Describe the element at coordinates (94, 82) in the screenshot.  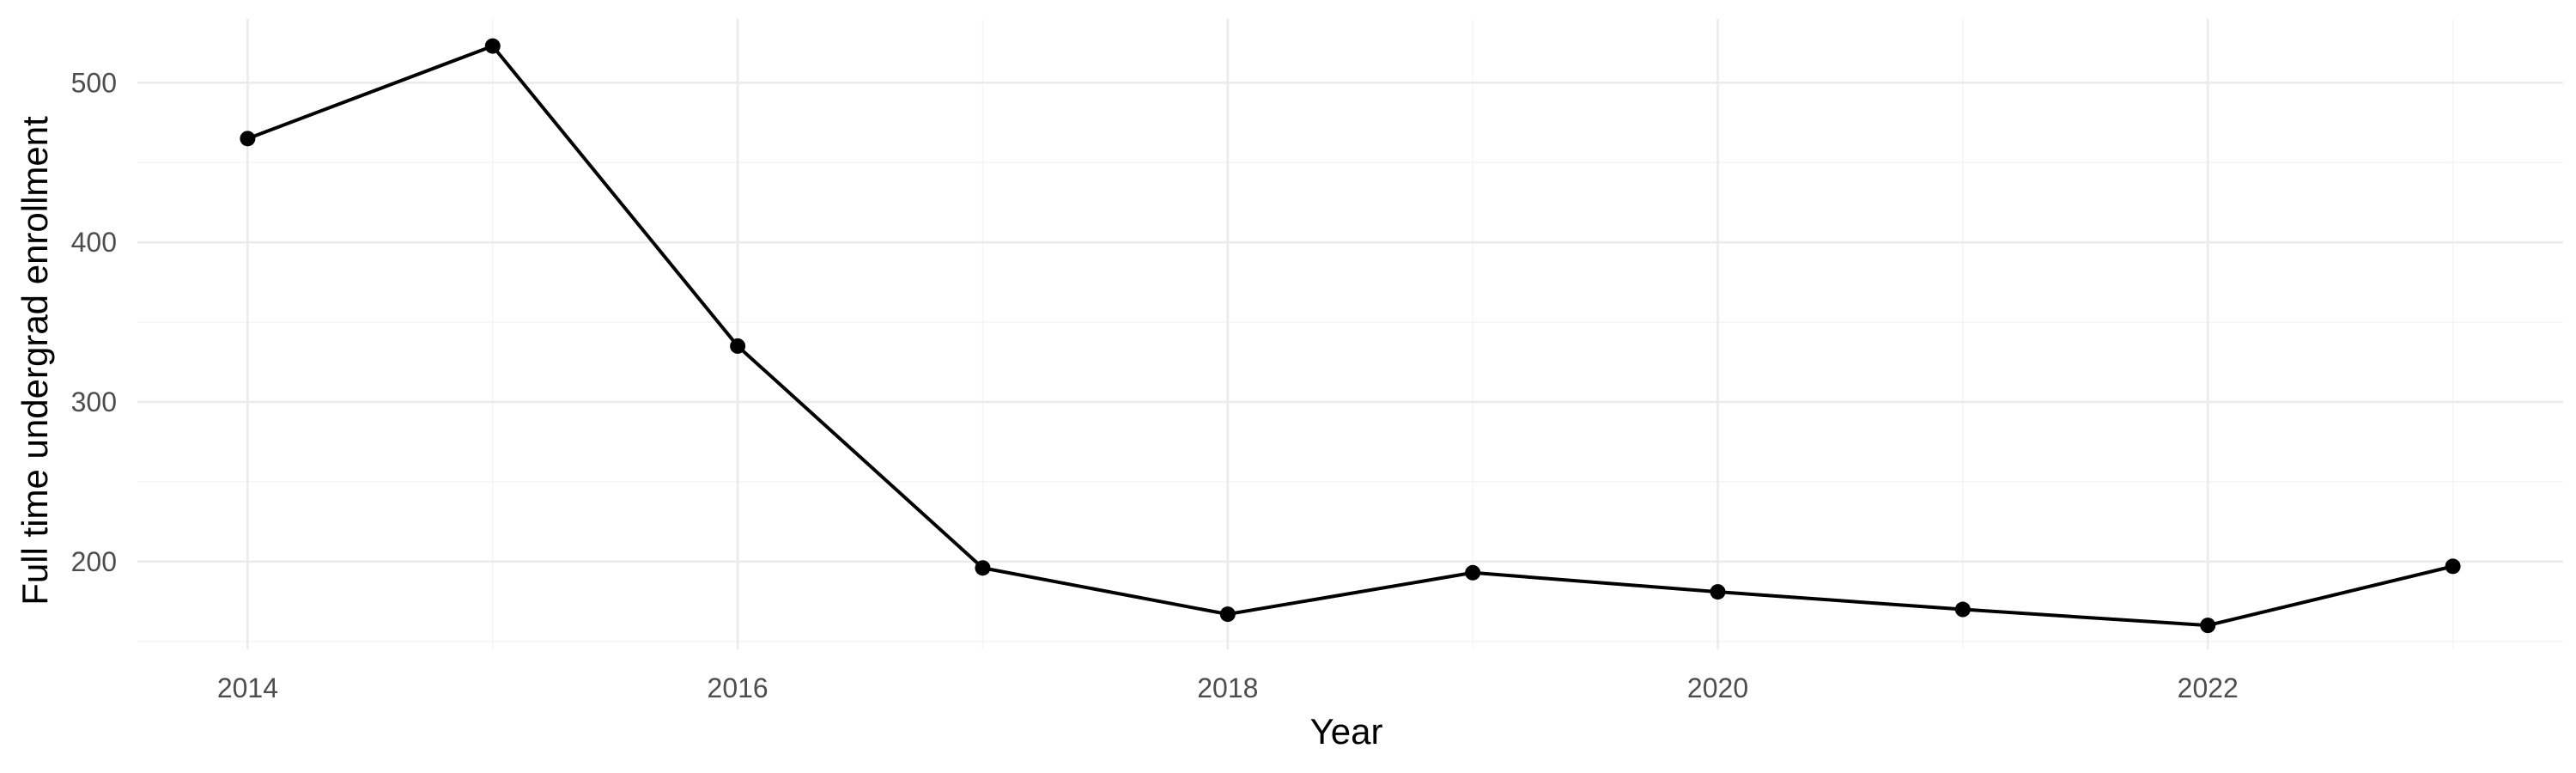
I see `y-tick-label: 500` at that location.